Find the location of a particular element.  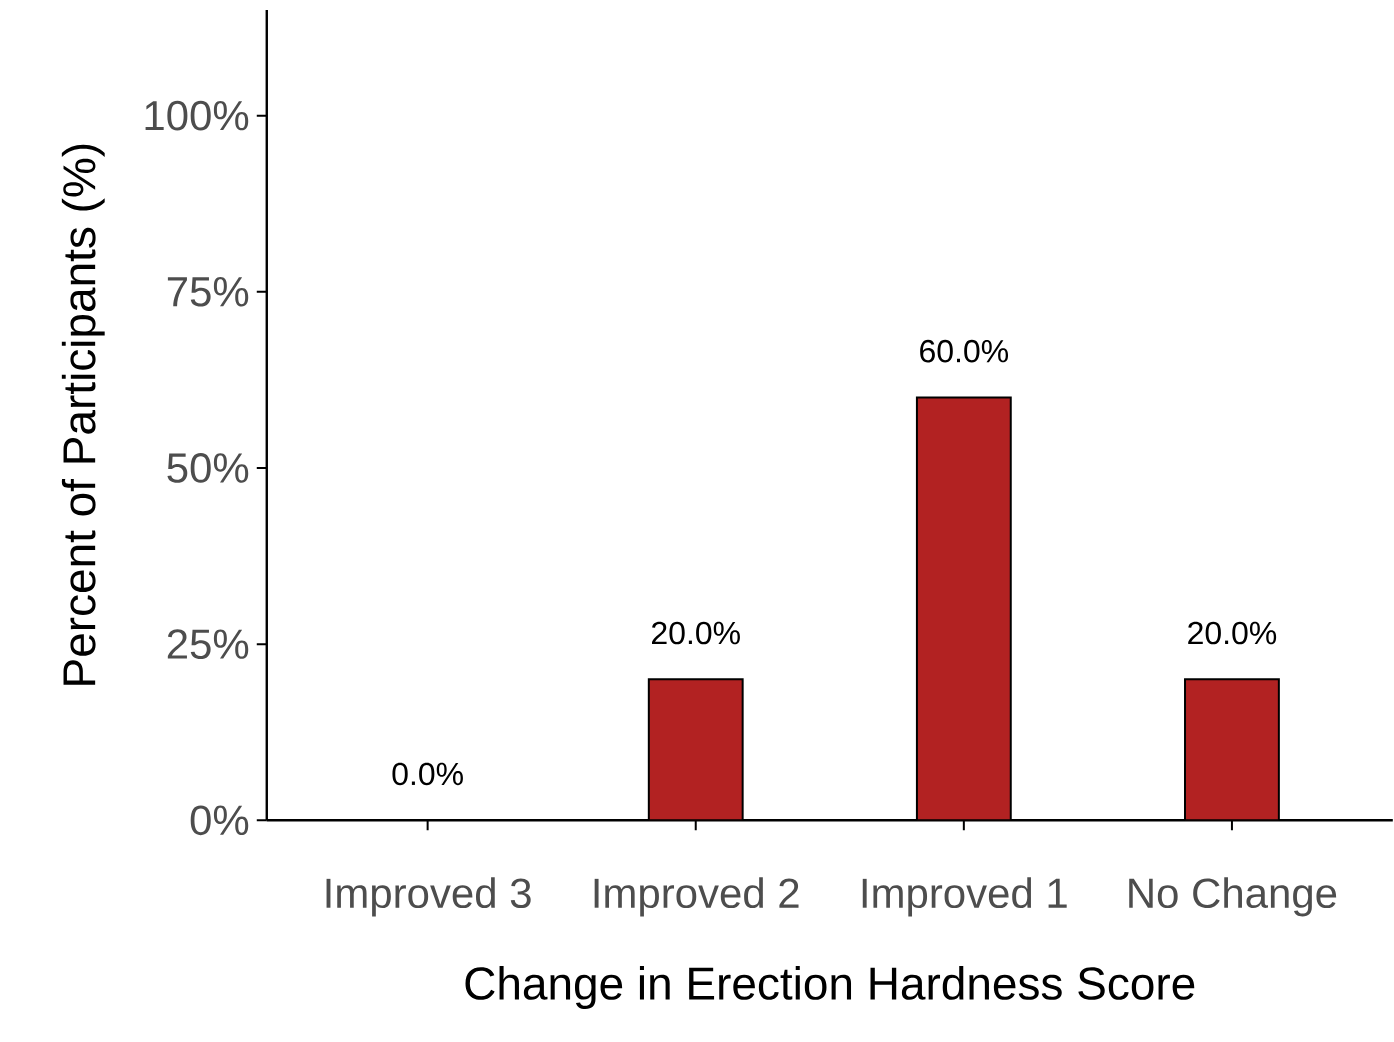

y-tick-label: 50% is located at coordinates (208, 468).